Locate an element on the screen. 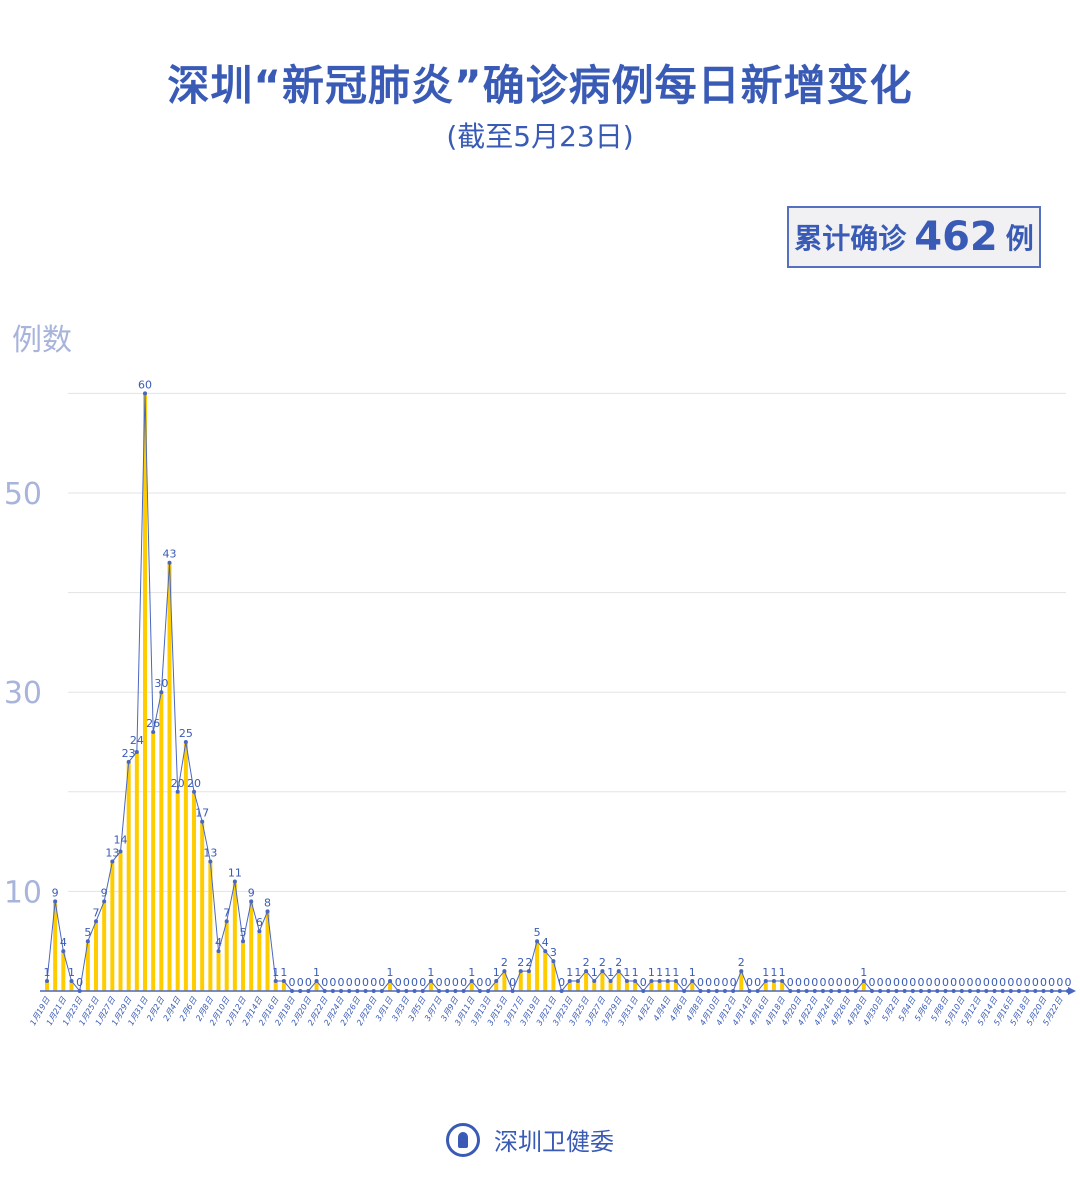 This screenshot has width=1080, height=1183. data-label: 30 is located at coordinates (161, 683).